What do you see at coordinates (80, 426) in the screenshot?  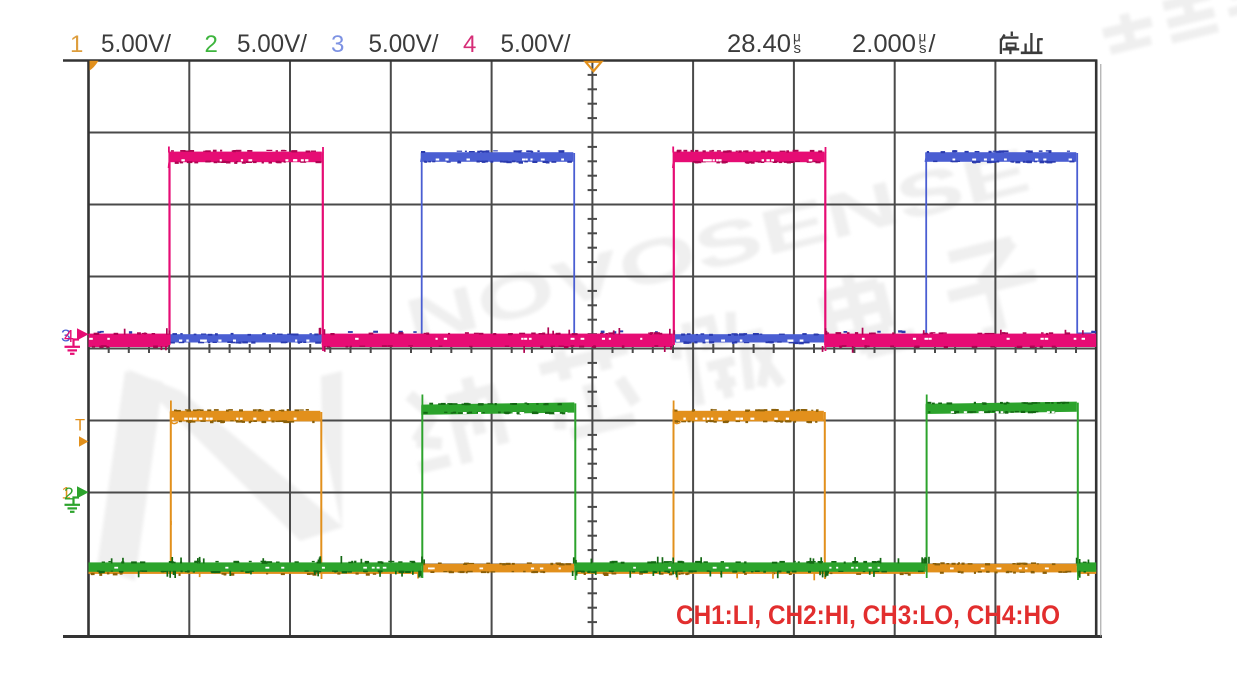 I see `svg-text: T` at bounding box center [80, 426].